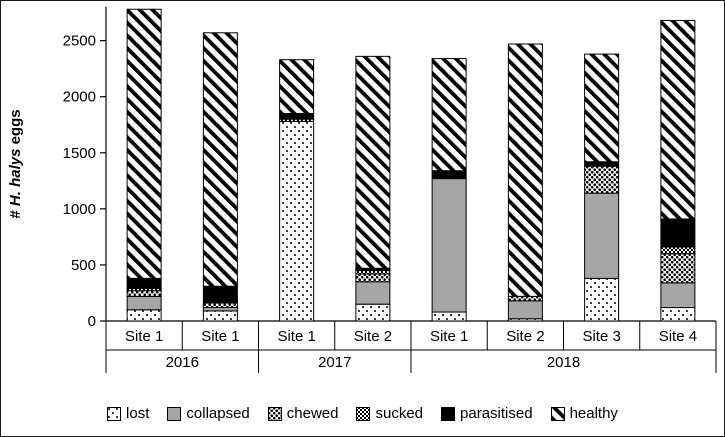 The height and width of the screenshot is (437, 725). I want to click on legend-swatch-check-icon, so click(363, 413).